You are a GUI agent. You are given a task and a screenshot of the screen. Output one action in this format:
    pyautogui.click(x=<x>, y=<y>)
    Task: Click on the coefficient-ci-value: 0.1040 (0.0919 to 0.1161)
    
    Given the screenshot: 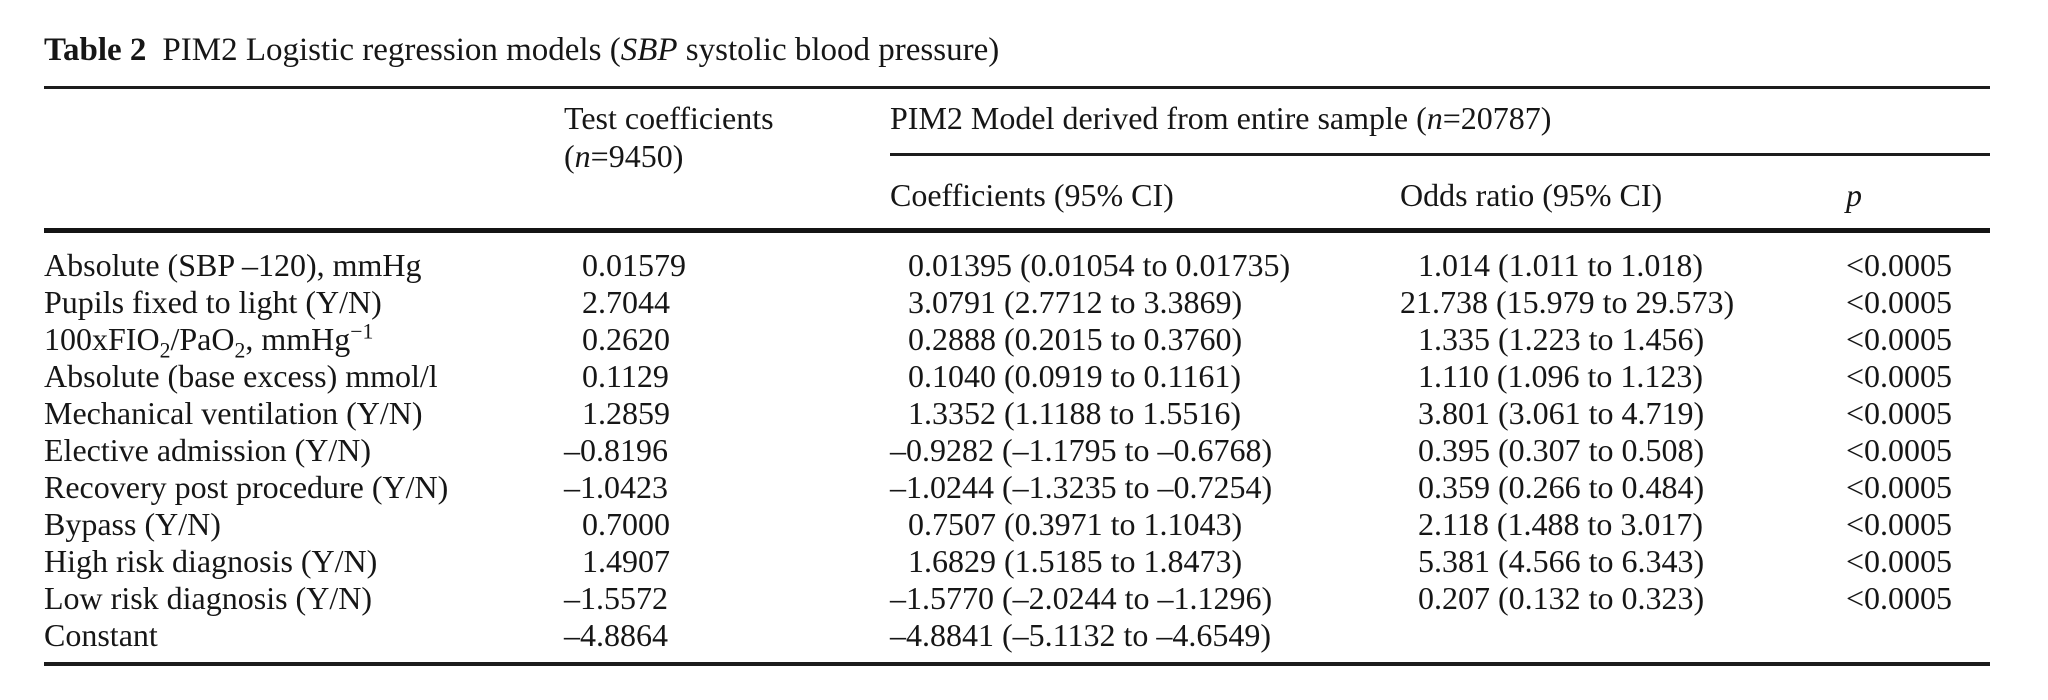 What is the action you would take?
    pyautogui.click(x=1075, y=376)
    